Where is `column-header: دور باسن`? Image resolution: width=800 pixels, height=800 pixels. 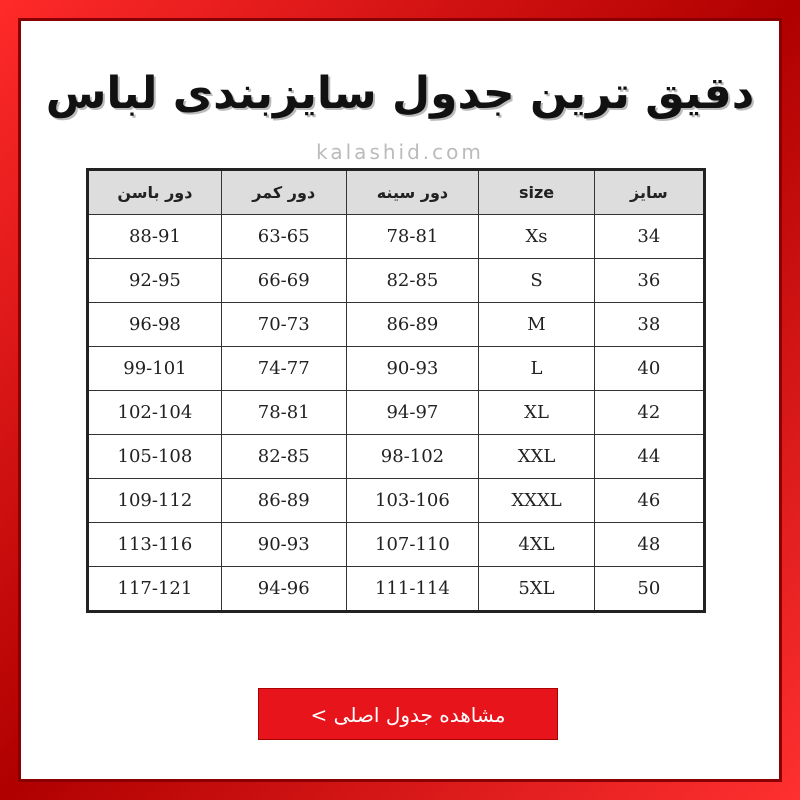 column-header: دور باسن is located at coordinates (154, 192).